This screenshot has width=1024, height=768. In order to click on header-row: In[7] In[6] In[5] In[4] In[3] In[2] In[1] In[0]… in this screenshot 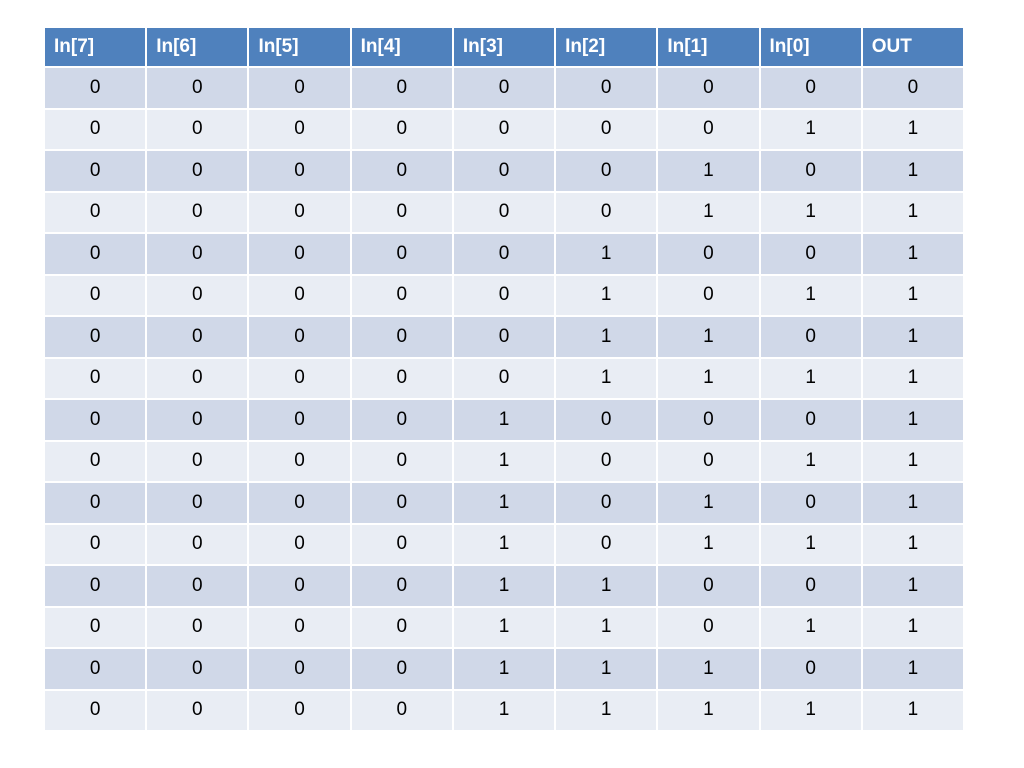, I will do `click(504, 47)`.